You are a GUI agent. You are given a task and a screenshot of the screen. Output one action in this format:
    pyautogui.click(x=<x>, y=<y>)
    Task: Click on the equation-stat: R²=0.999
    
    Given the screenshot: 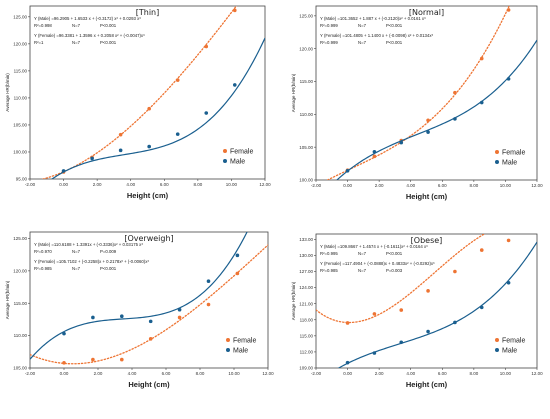 What is the action you would take?
    pyautogui.click(x=329, y=42)
    